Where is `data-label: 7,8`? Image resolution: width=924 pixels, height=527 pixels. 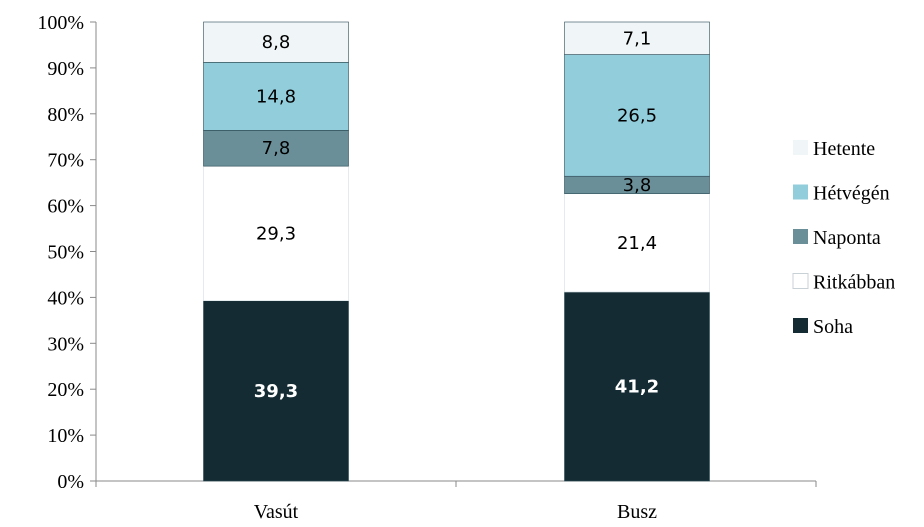 data-label: 7,8 is located at coordinates (276, 148).